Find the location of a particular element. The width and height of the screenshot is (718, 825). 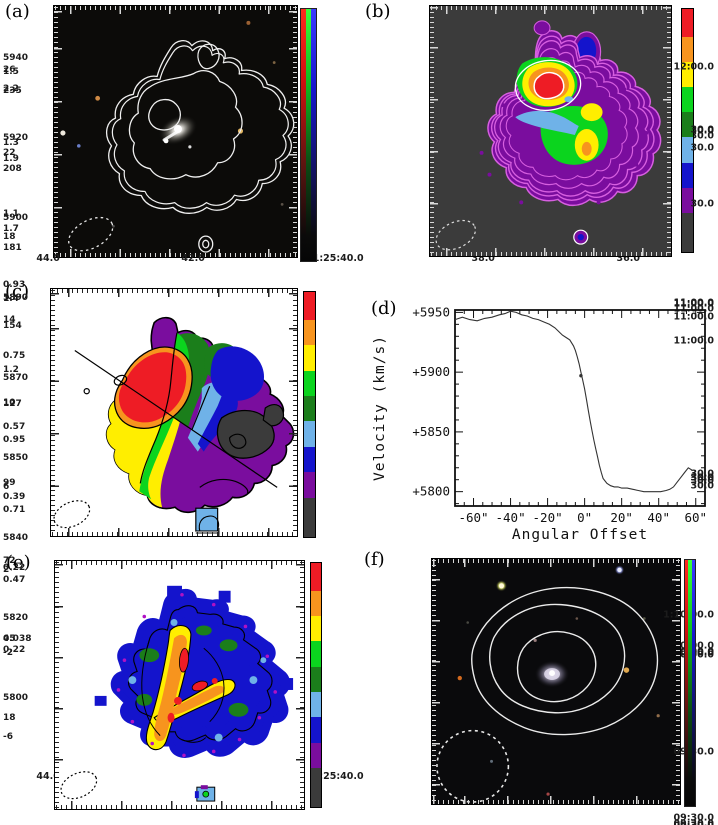

tick-label: 5850 is located at coordinates (16, 457).